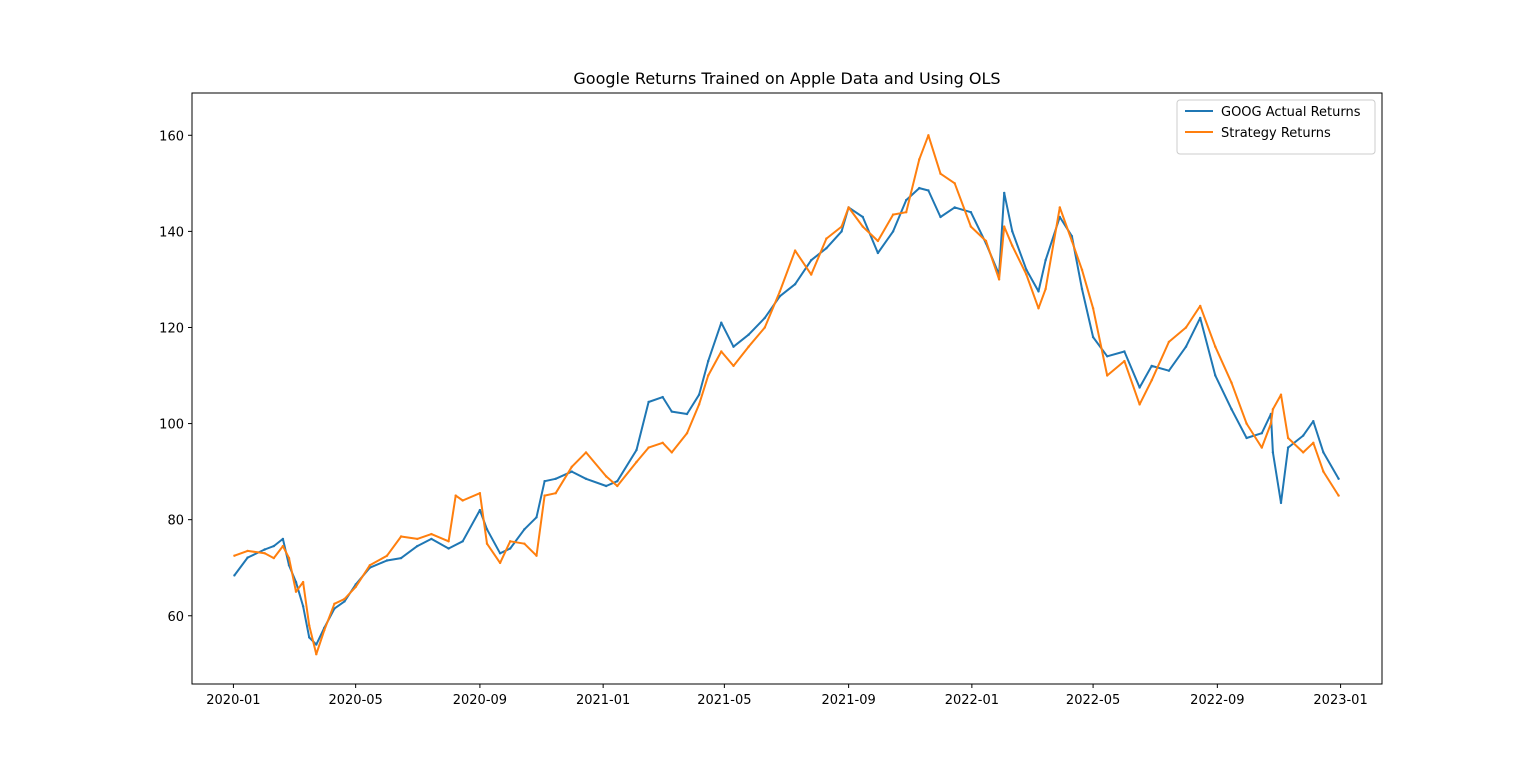 The height and width of the screenshot is (771, 1536). I want to click on y-axis: 60 80 100 120 140 160, so click(175, 377).